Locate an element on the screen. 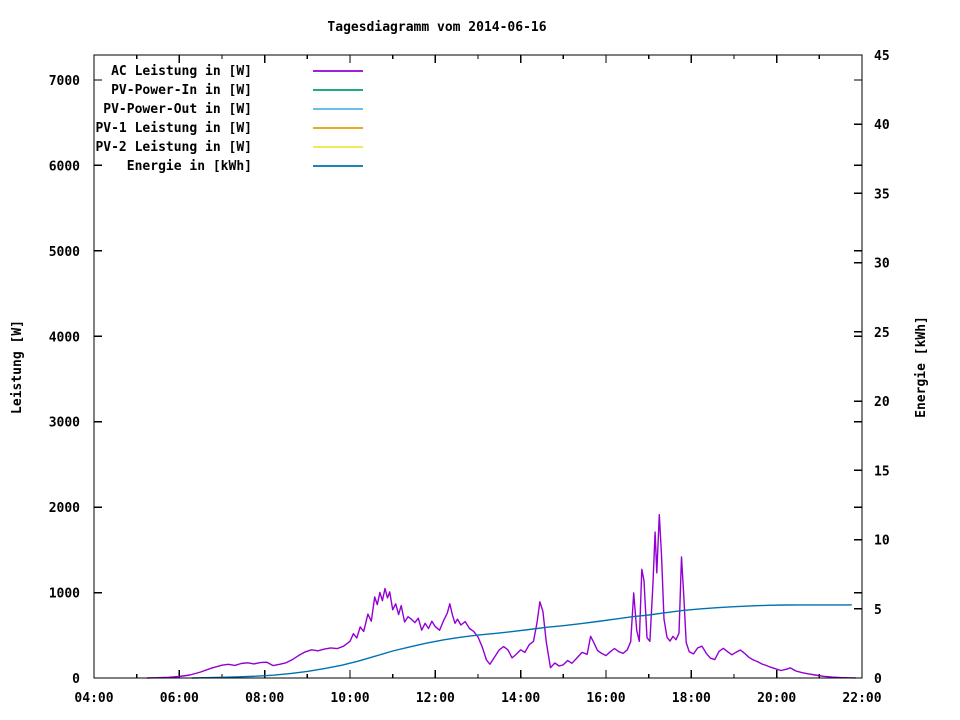 This screenshot has height=720, width=960. y-right-tick-label: 20 is located at coordinates (882, 402).